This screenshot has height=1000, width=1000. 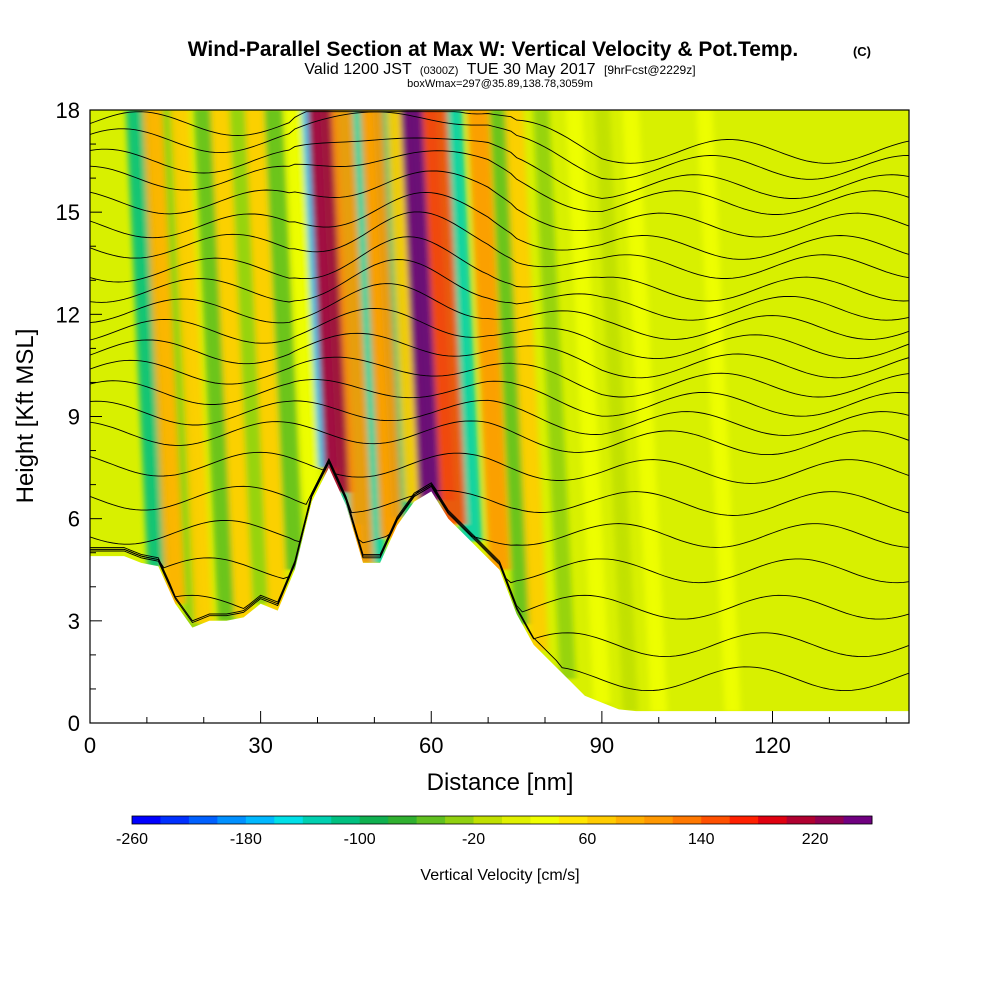 I want to click on subtitle-date: TUE 30 May 2017, so click(x=531, y=69).